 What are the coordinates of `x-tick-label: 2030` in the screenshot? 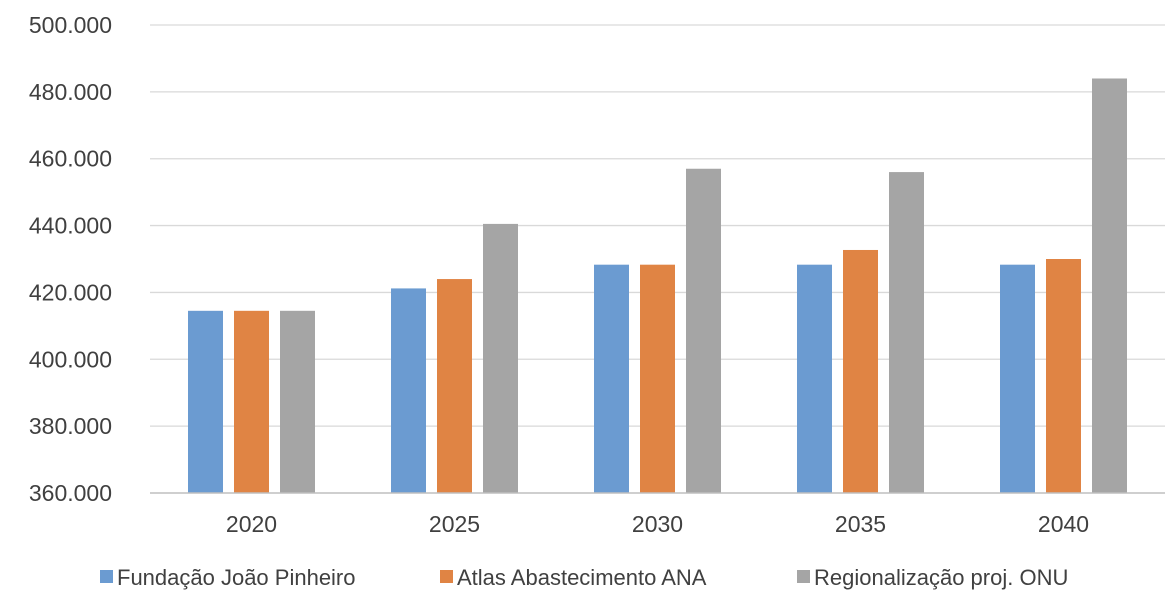 It's located at (657, 524).